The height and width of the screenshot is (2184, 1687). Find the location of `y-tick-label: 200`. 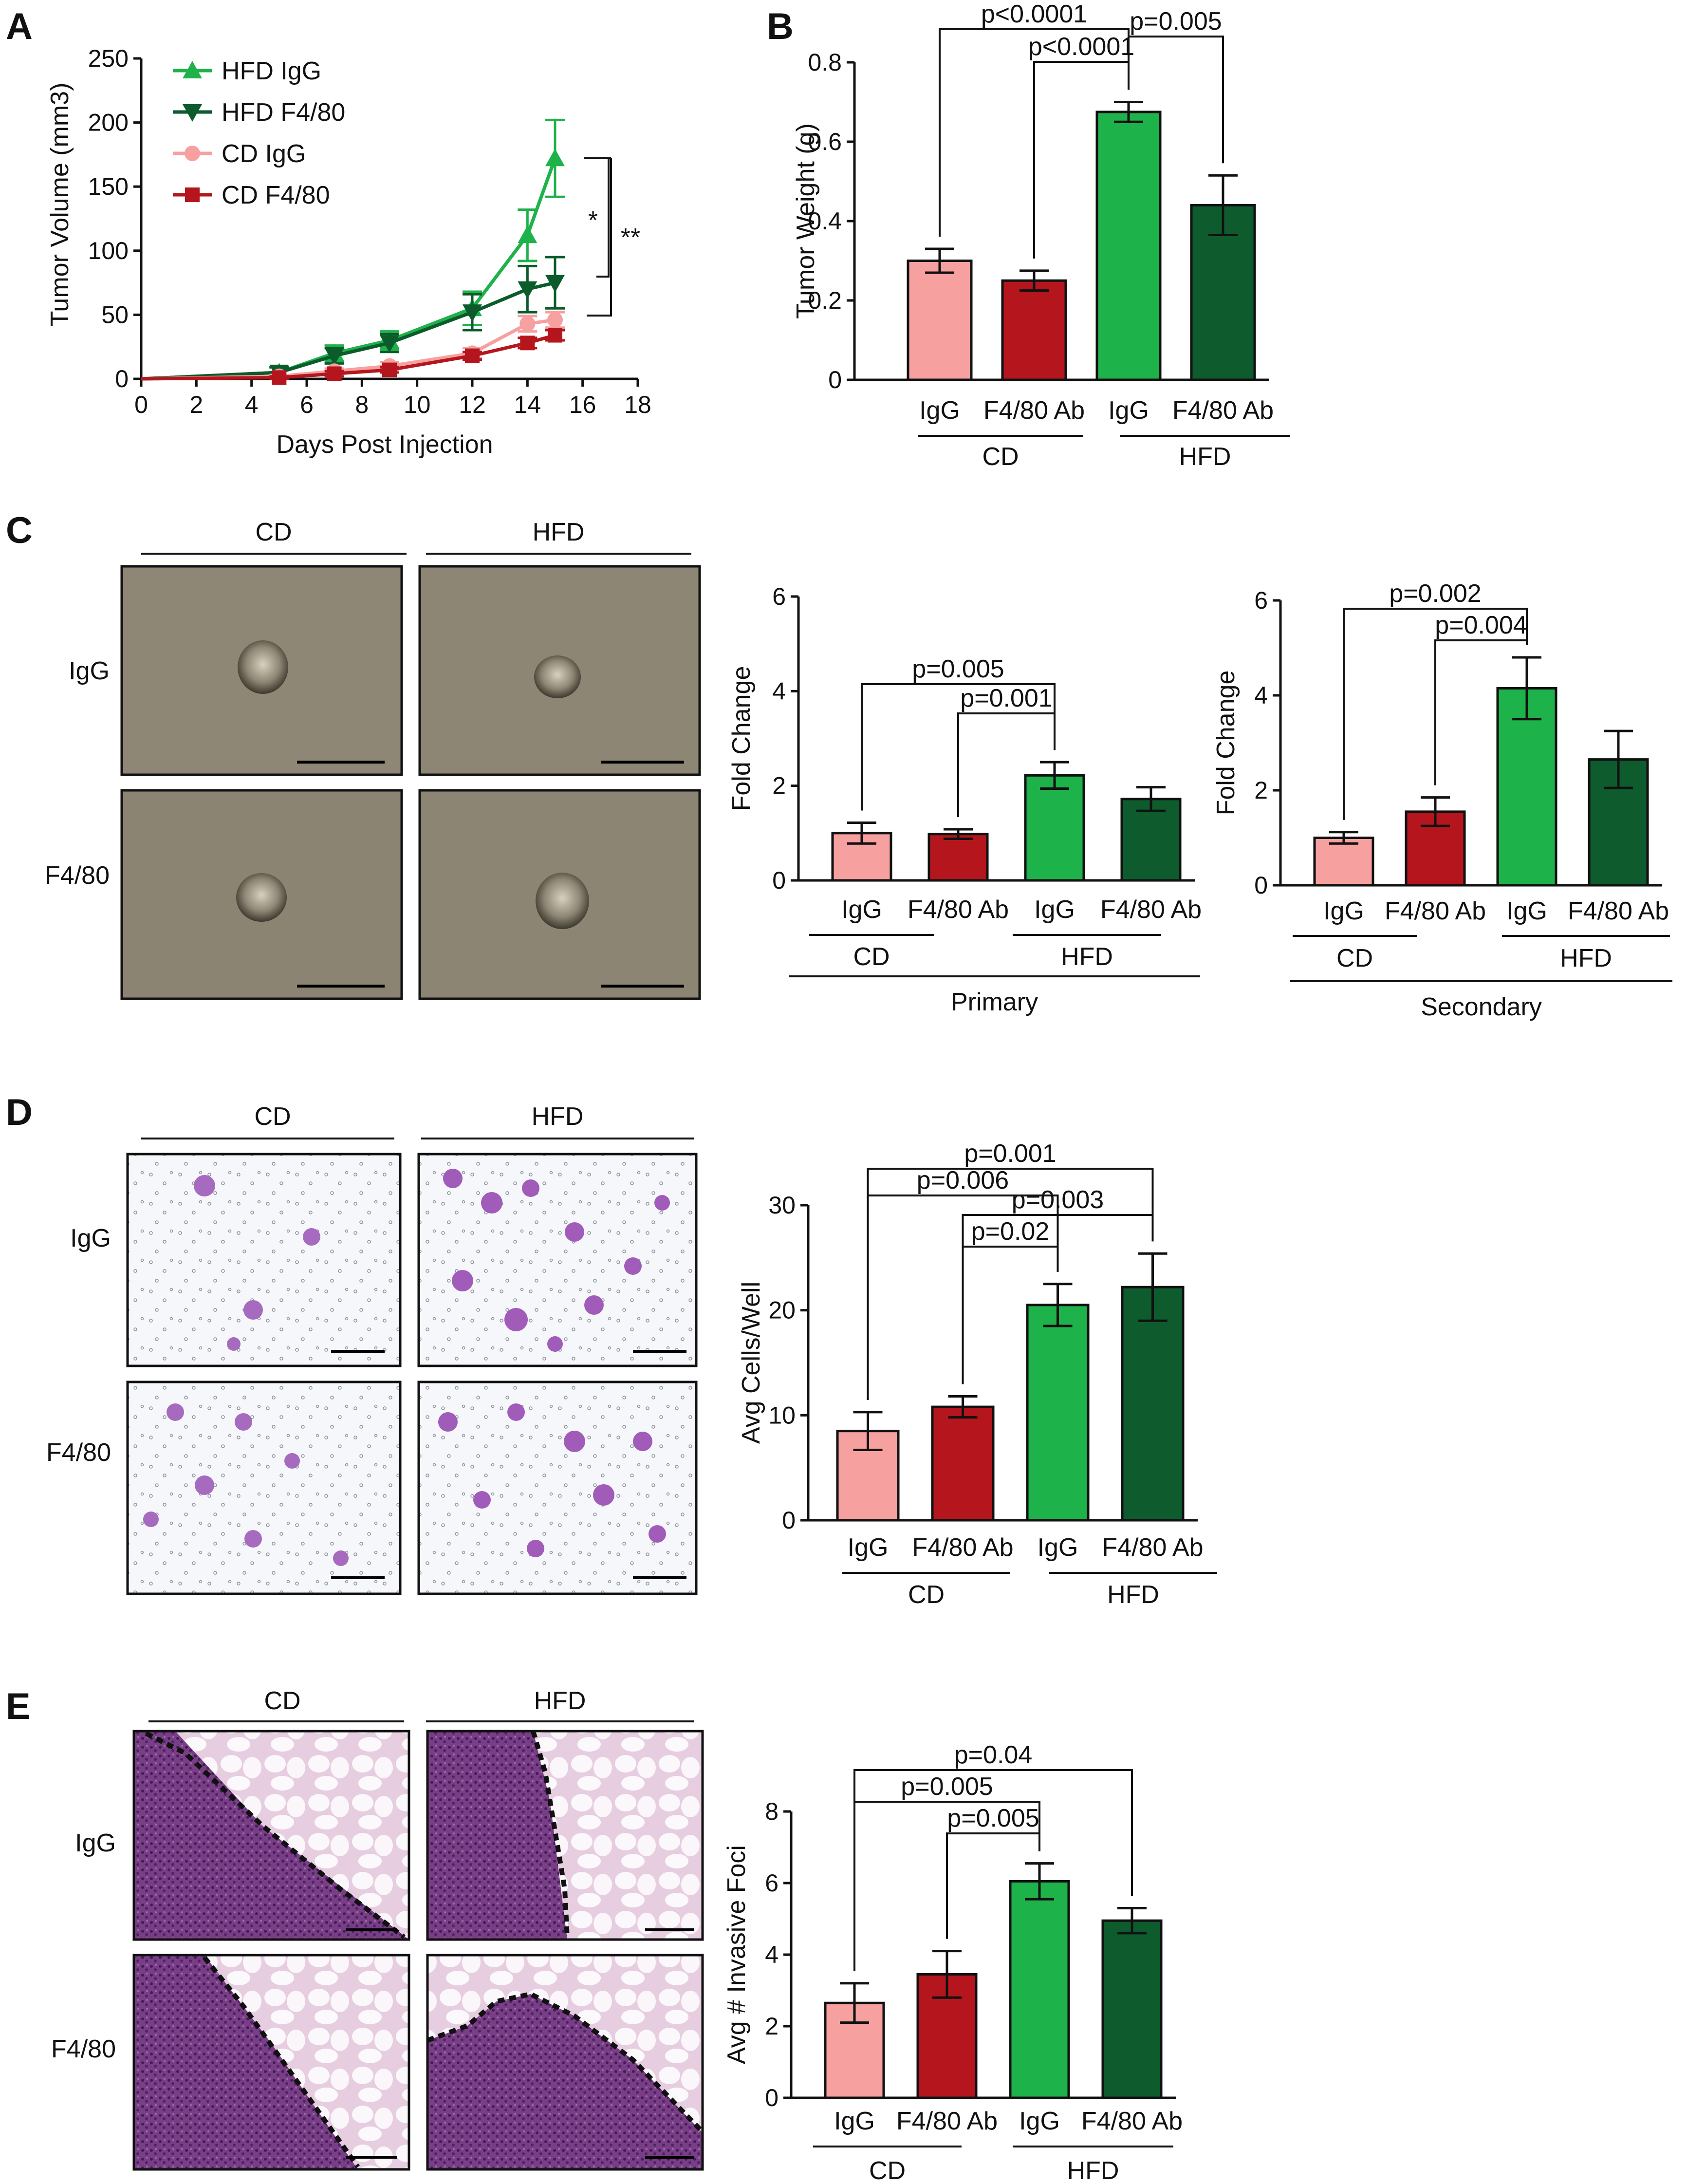

y-tick-label: 200 is located at coordinates (108, 122).